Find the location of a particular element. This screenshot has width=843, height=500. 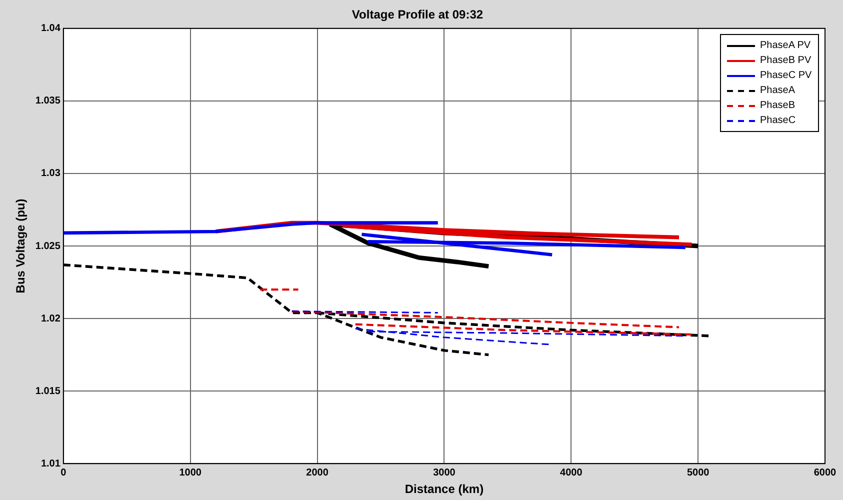

y-tick-label: 1.01 is located at coordinates (50, 464).